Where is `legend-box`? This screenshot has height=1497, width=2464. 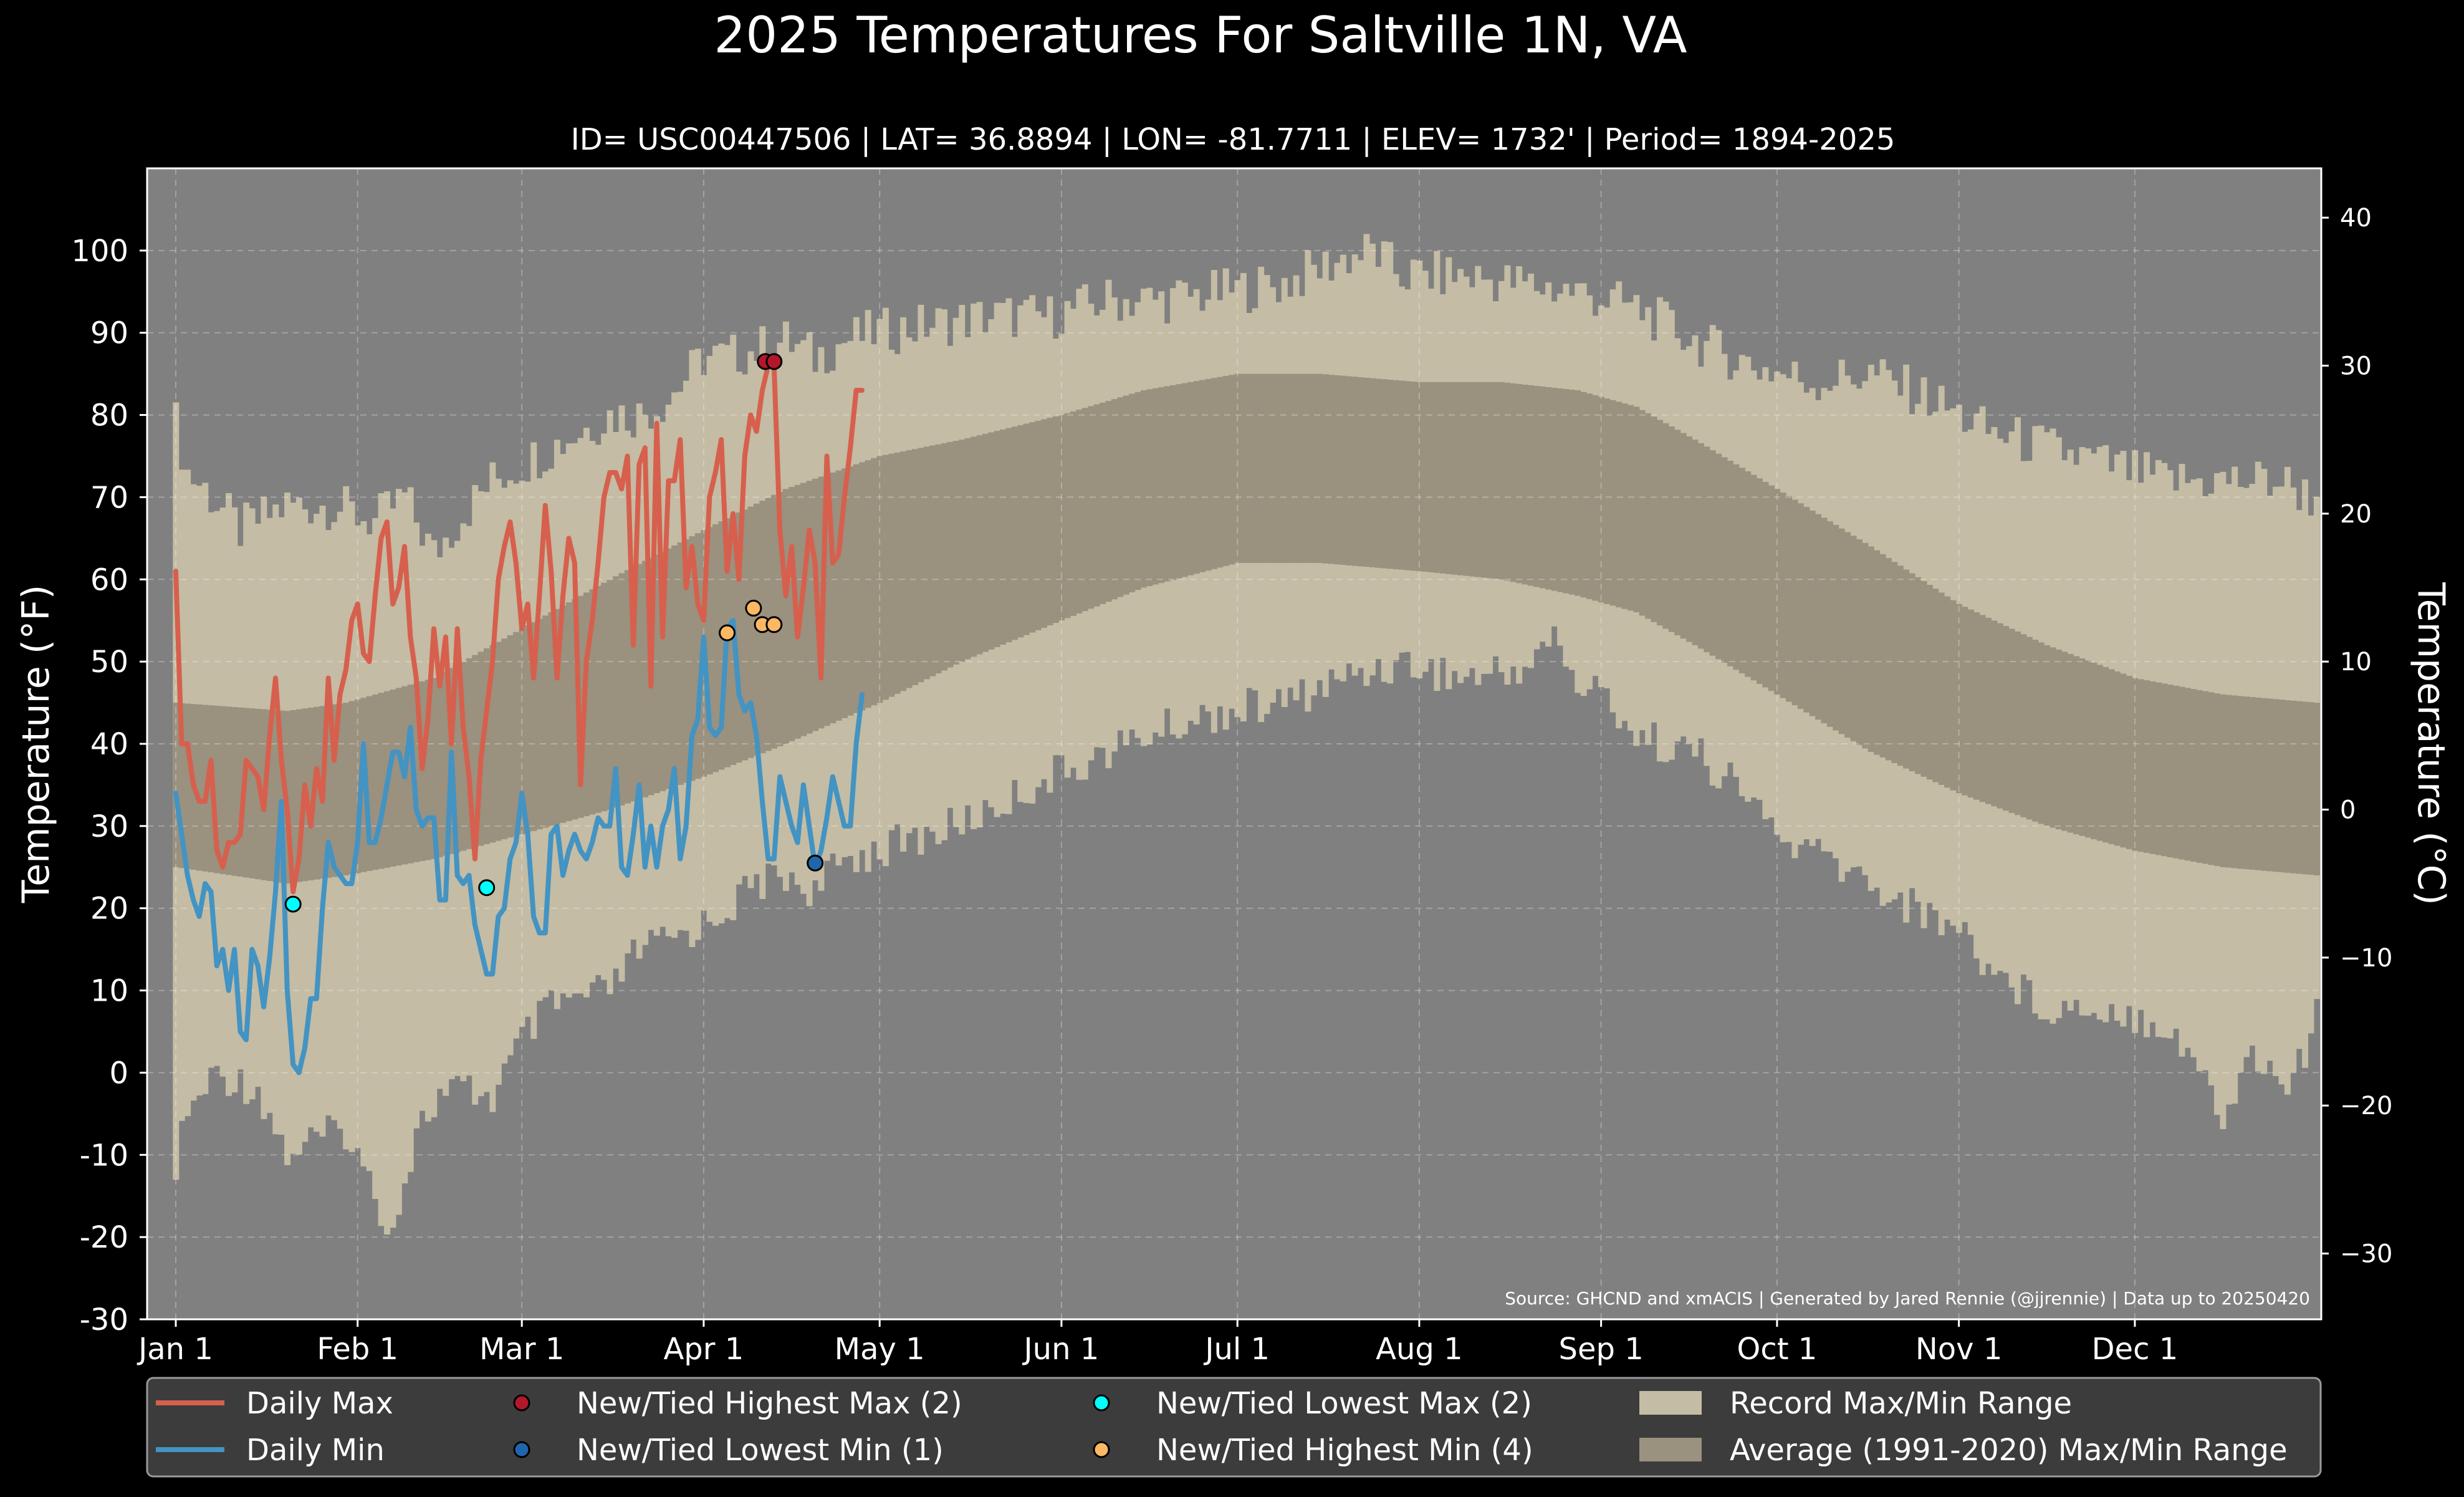
legend-box is located at coordinates (1234, 1427).